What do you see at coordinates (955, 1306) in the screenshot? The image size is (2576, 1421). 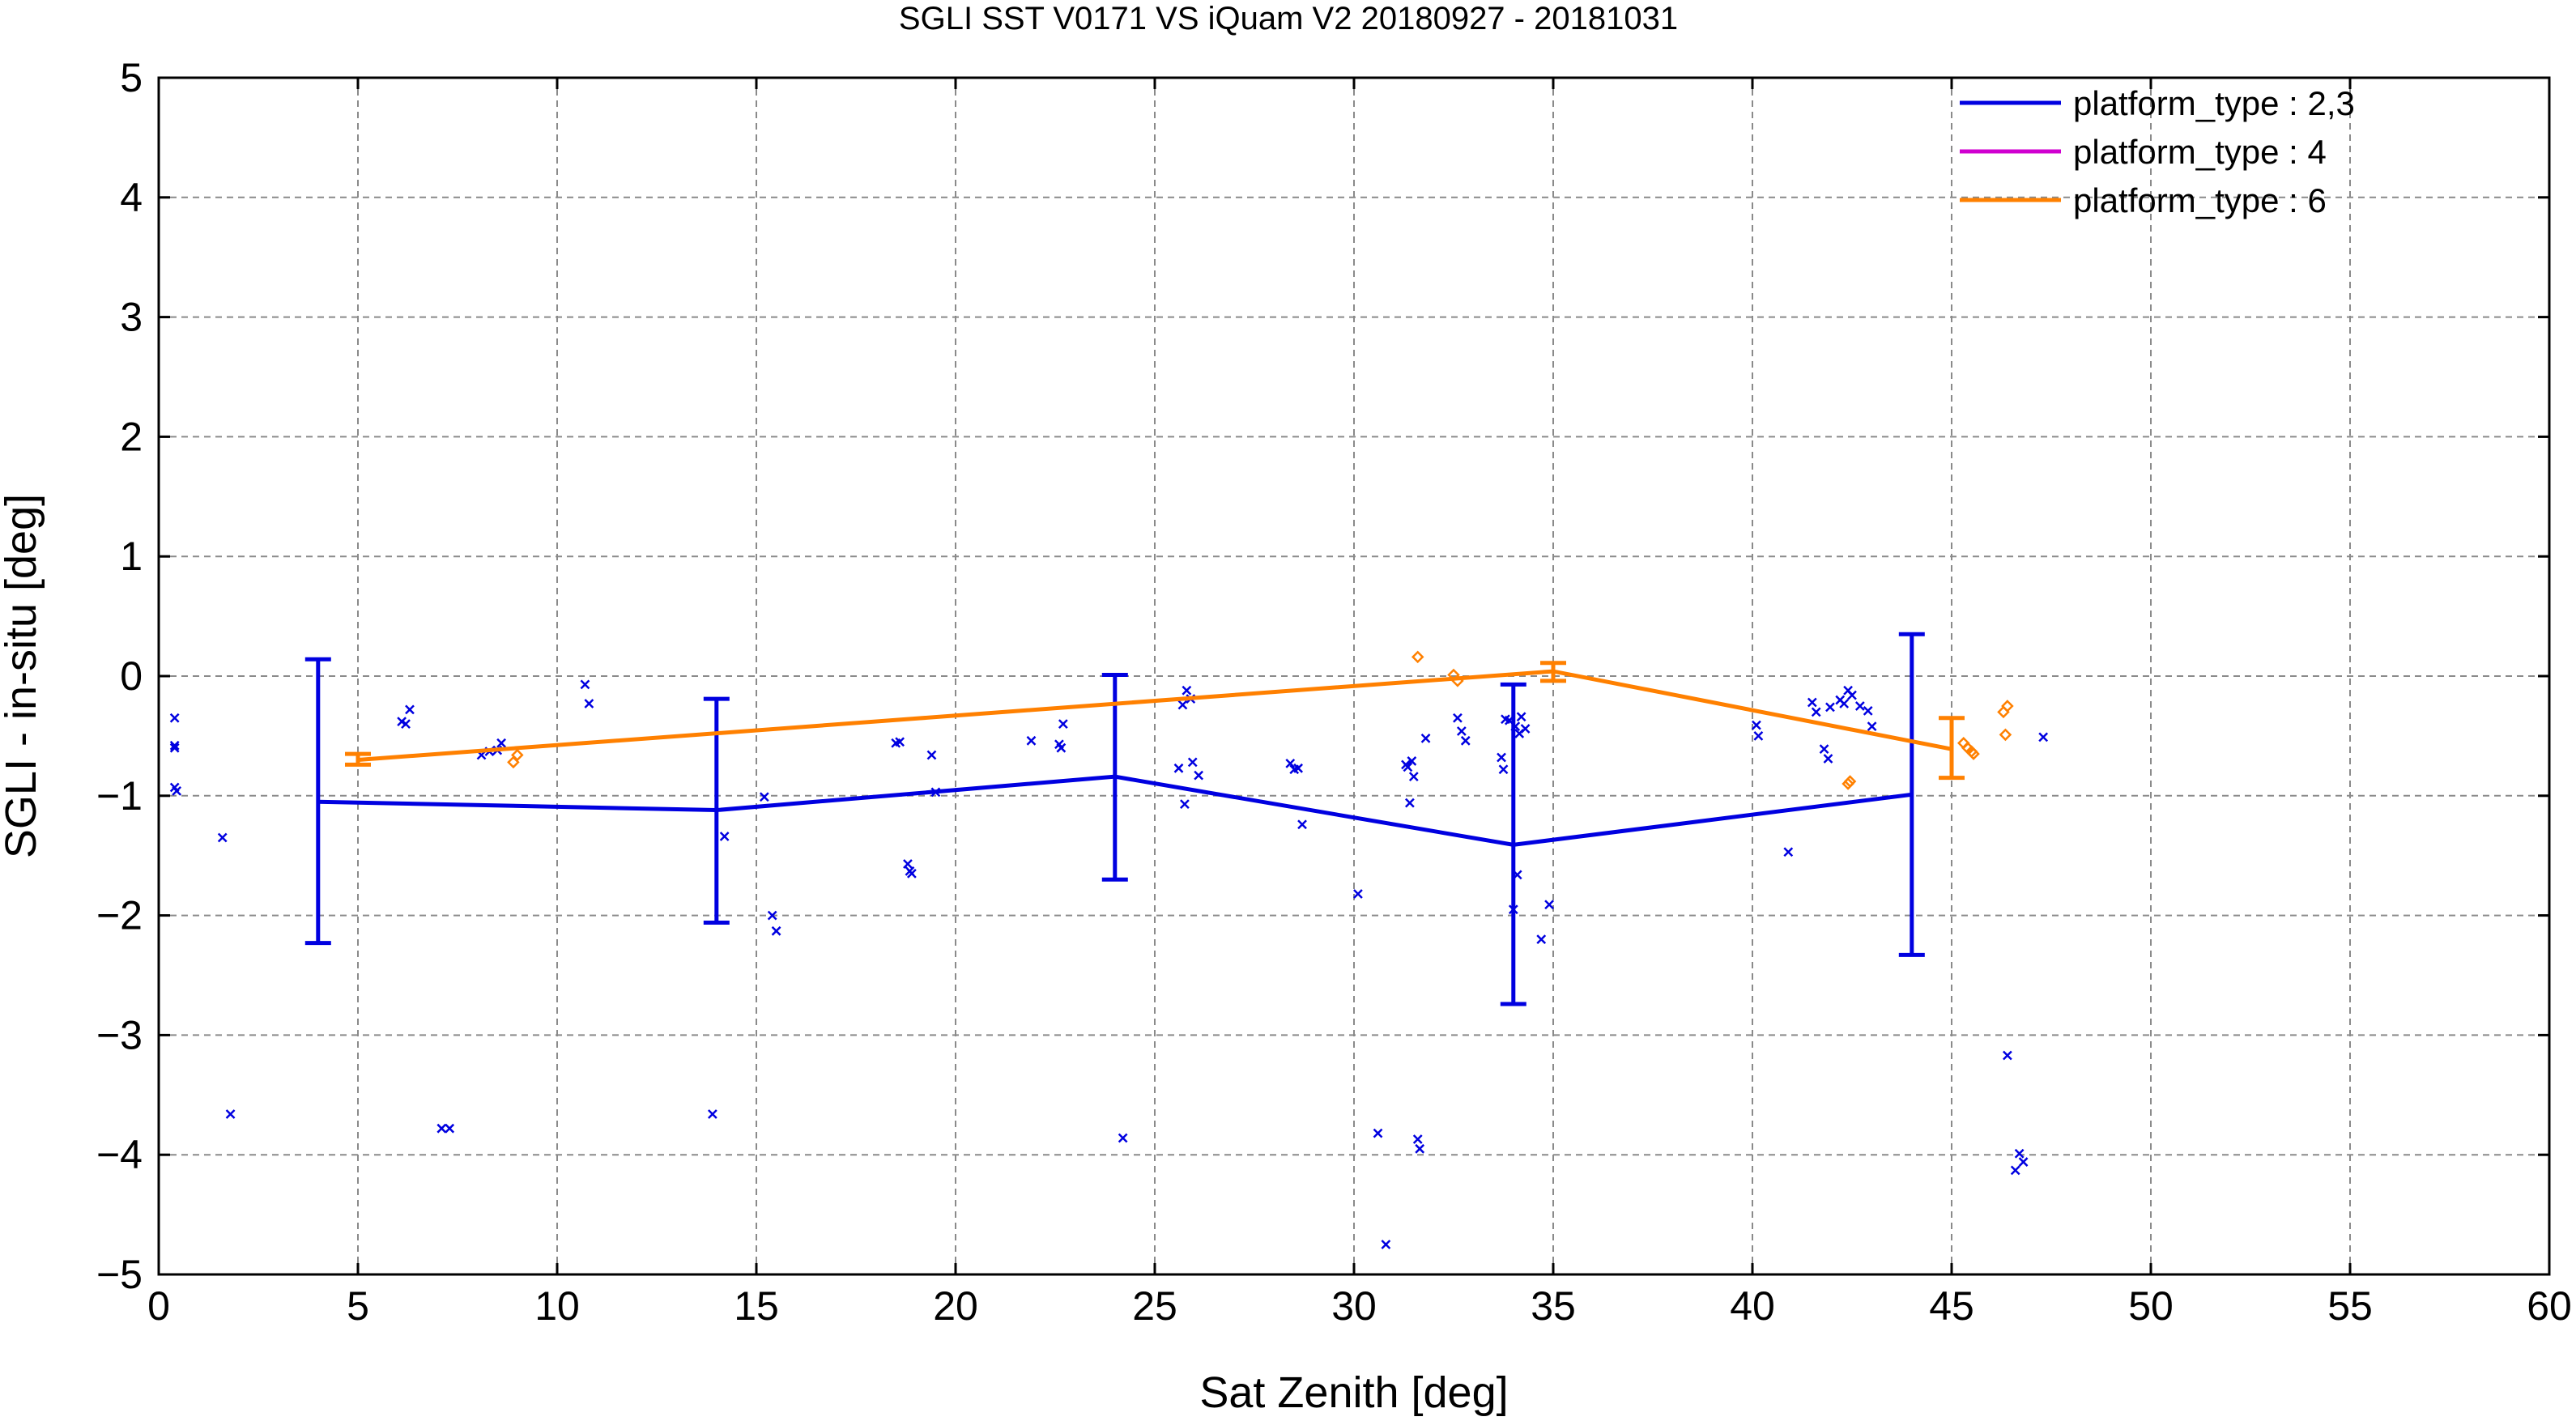 I see `x-tick-label: 20` at bounding box center [955, 1306].